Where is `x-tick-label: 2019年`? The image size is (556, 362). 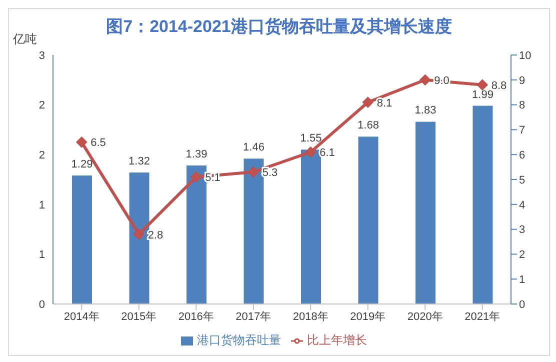
x-tick-label: 2019年 is located at coordinates (368, 316).